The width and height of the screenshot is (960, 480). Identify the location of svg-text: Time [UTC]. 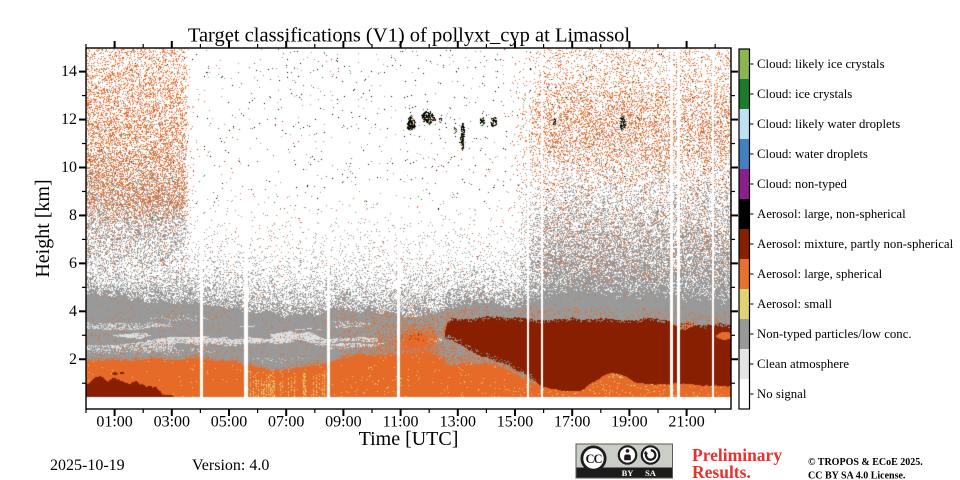
(409, 439).